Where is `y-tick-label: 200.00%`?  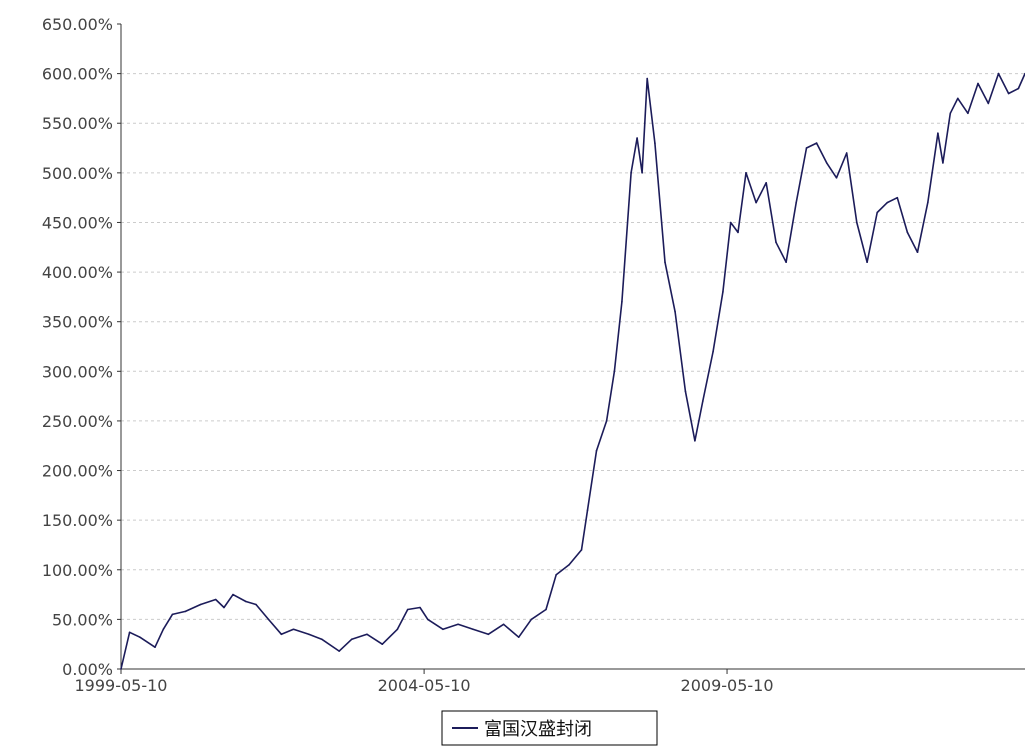 y-tick-label: 200.00% is located at coordinates (77, 471).